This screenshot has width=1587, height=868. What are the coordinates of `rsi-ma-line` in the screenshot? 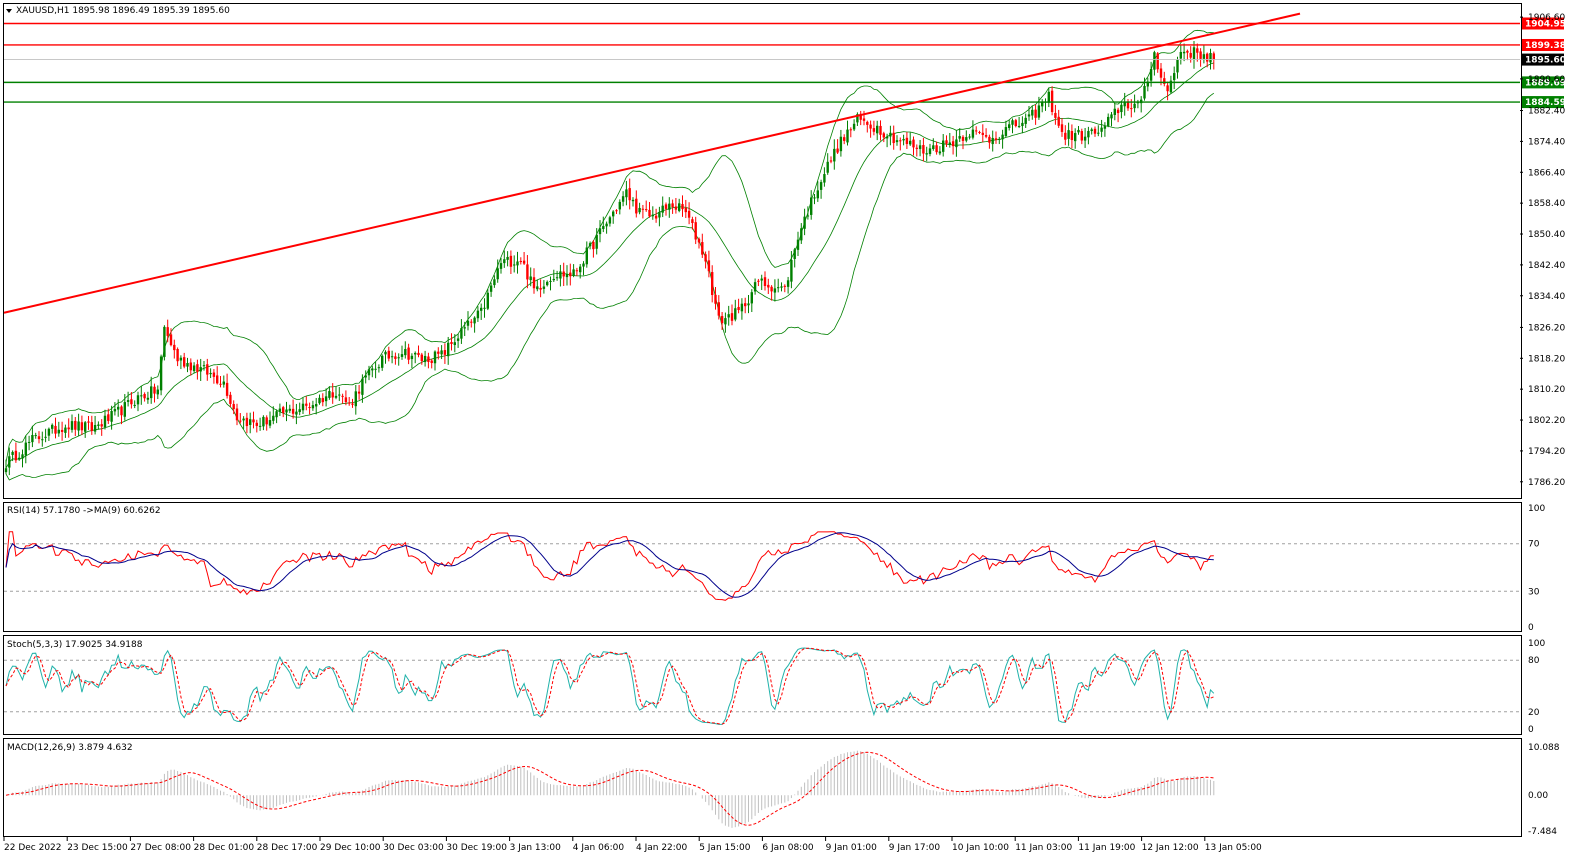 It's located at (609, 565).